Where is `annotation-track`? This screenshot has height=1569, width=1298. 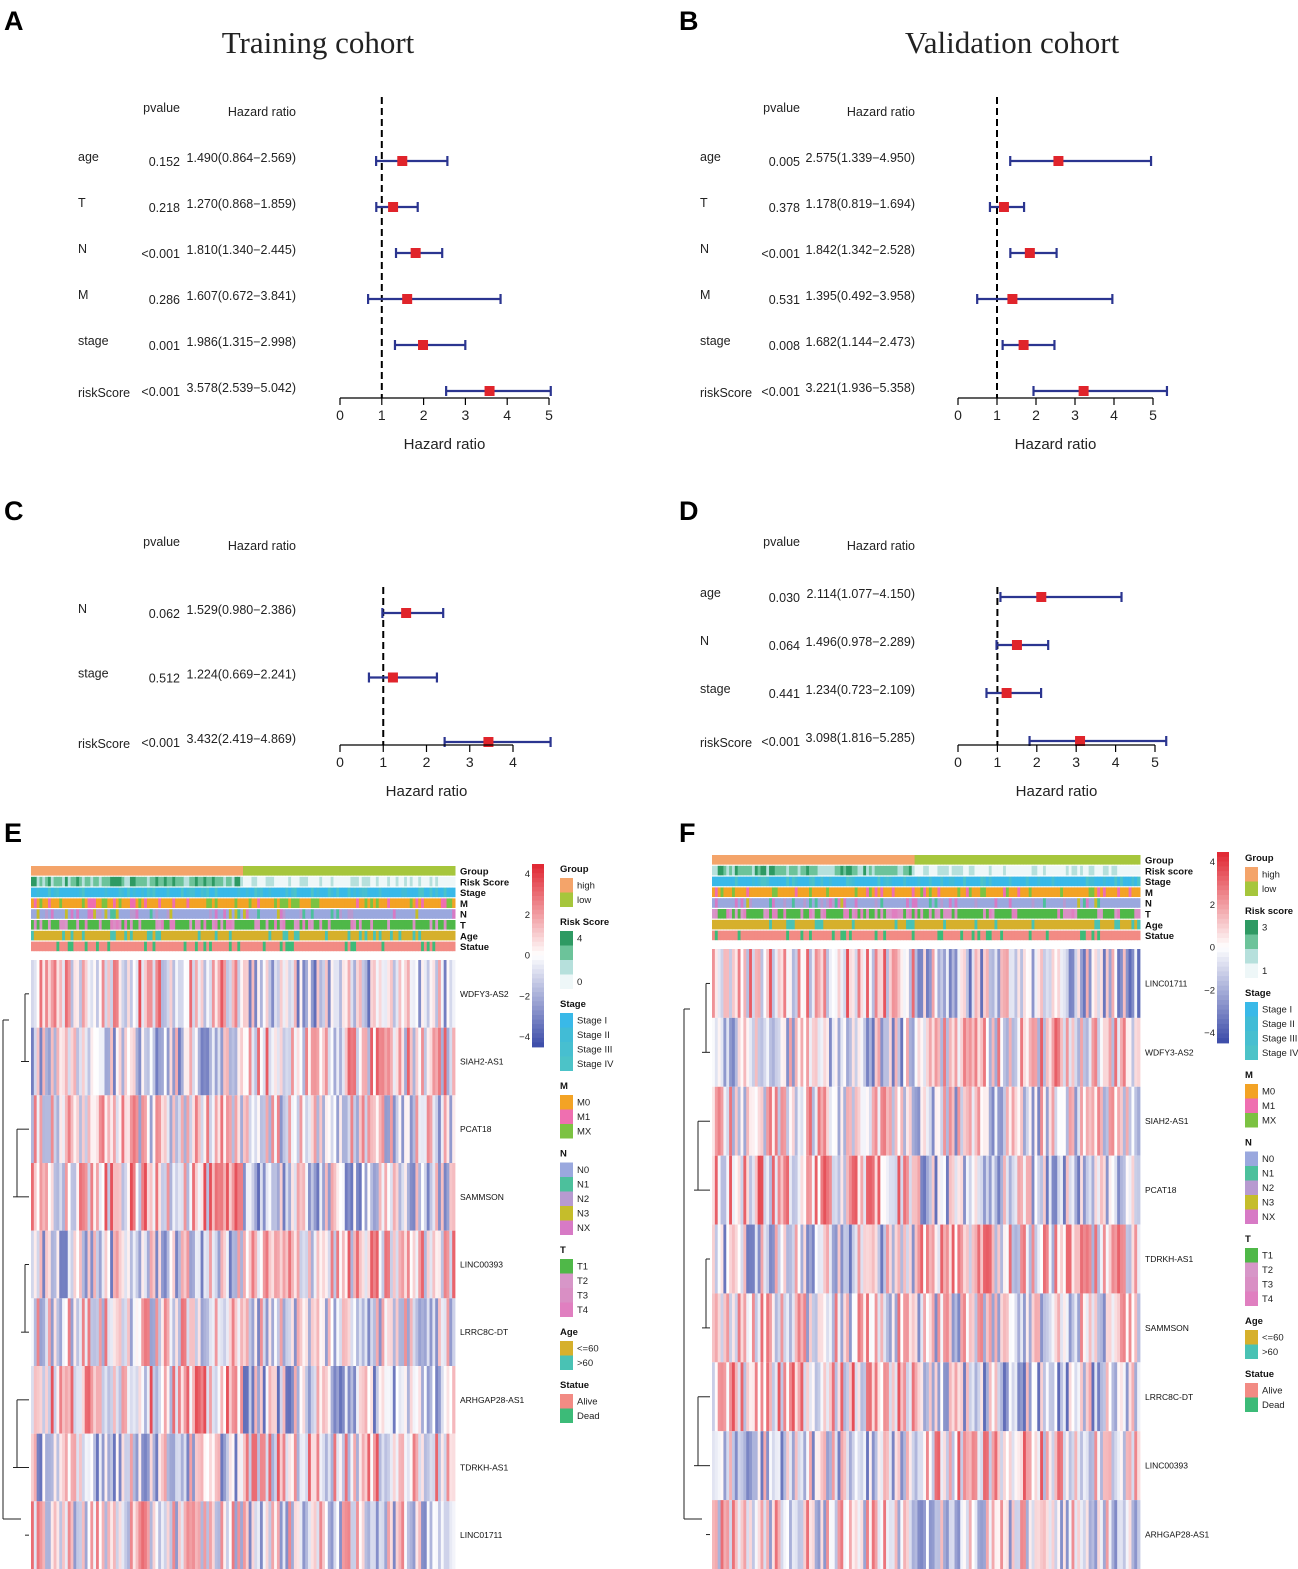 annotation-track is located at coordinates (243, 914).